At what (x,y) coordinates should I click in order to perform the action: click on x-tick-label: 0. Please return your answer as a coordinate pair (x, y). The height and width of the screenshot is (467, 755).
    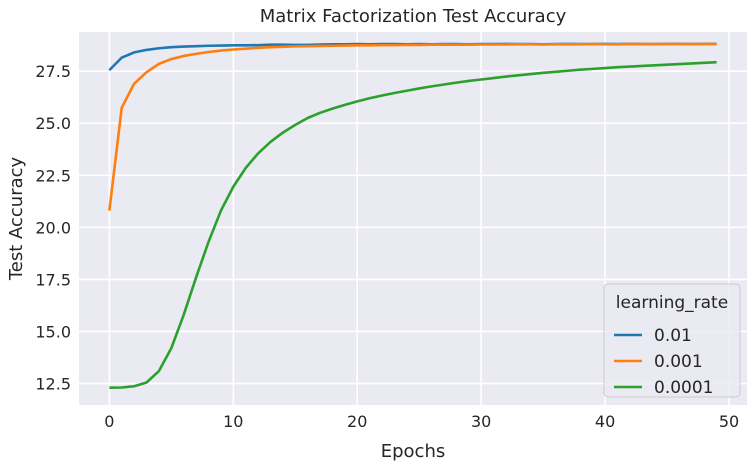
    Looking at the image, I should click on (109, 421).